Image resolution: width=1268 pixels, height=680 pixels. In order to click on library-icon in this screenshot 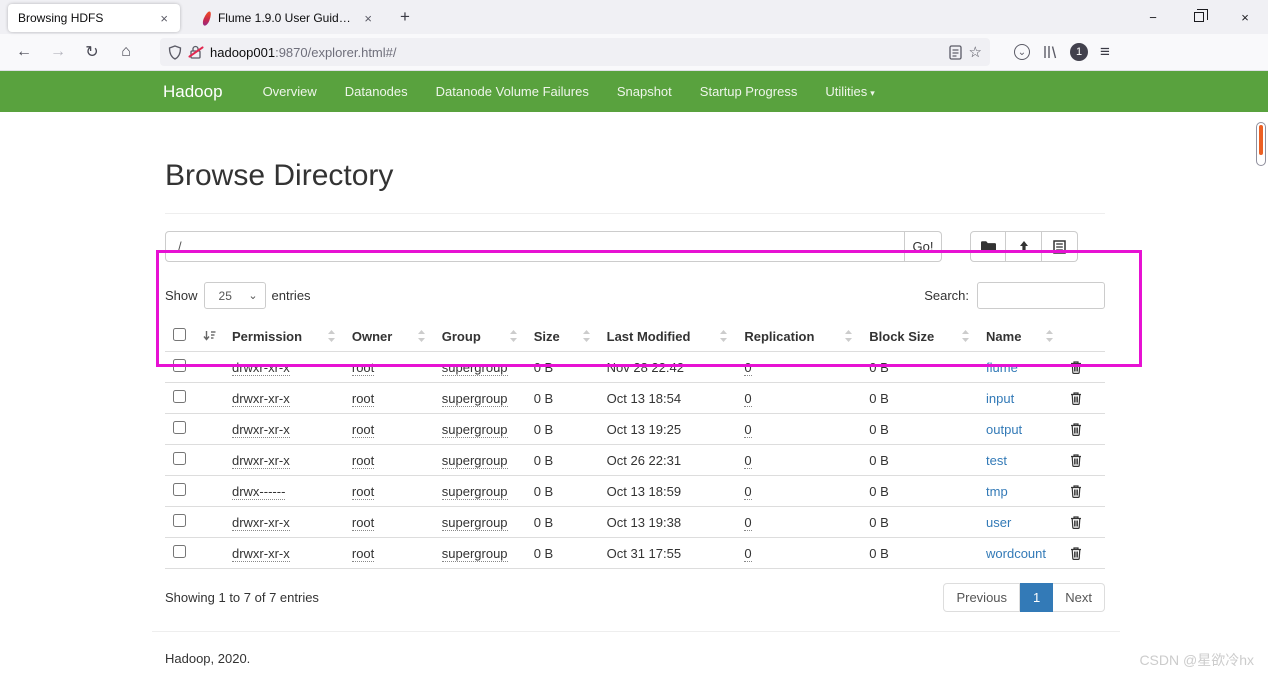, I will do `click(1050, 52)`.